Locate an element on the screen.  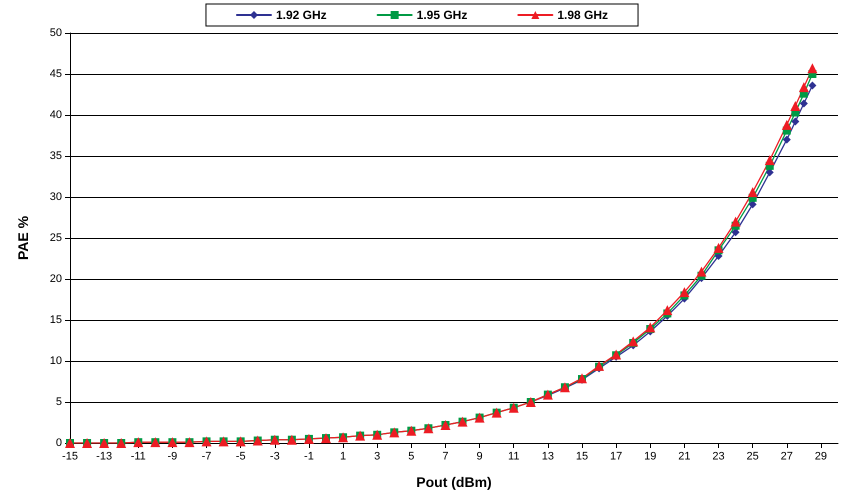
y-tick-label: 35 is located at coordinates (56, 156).